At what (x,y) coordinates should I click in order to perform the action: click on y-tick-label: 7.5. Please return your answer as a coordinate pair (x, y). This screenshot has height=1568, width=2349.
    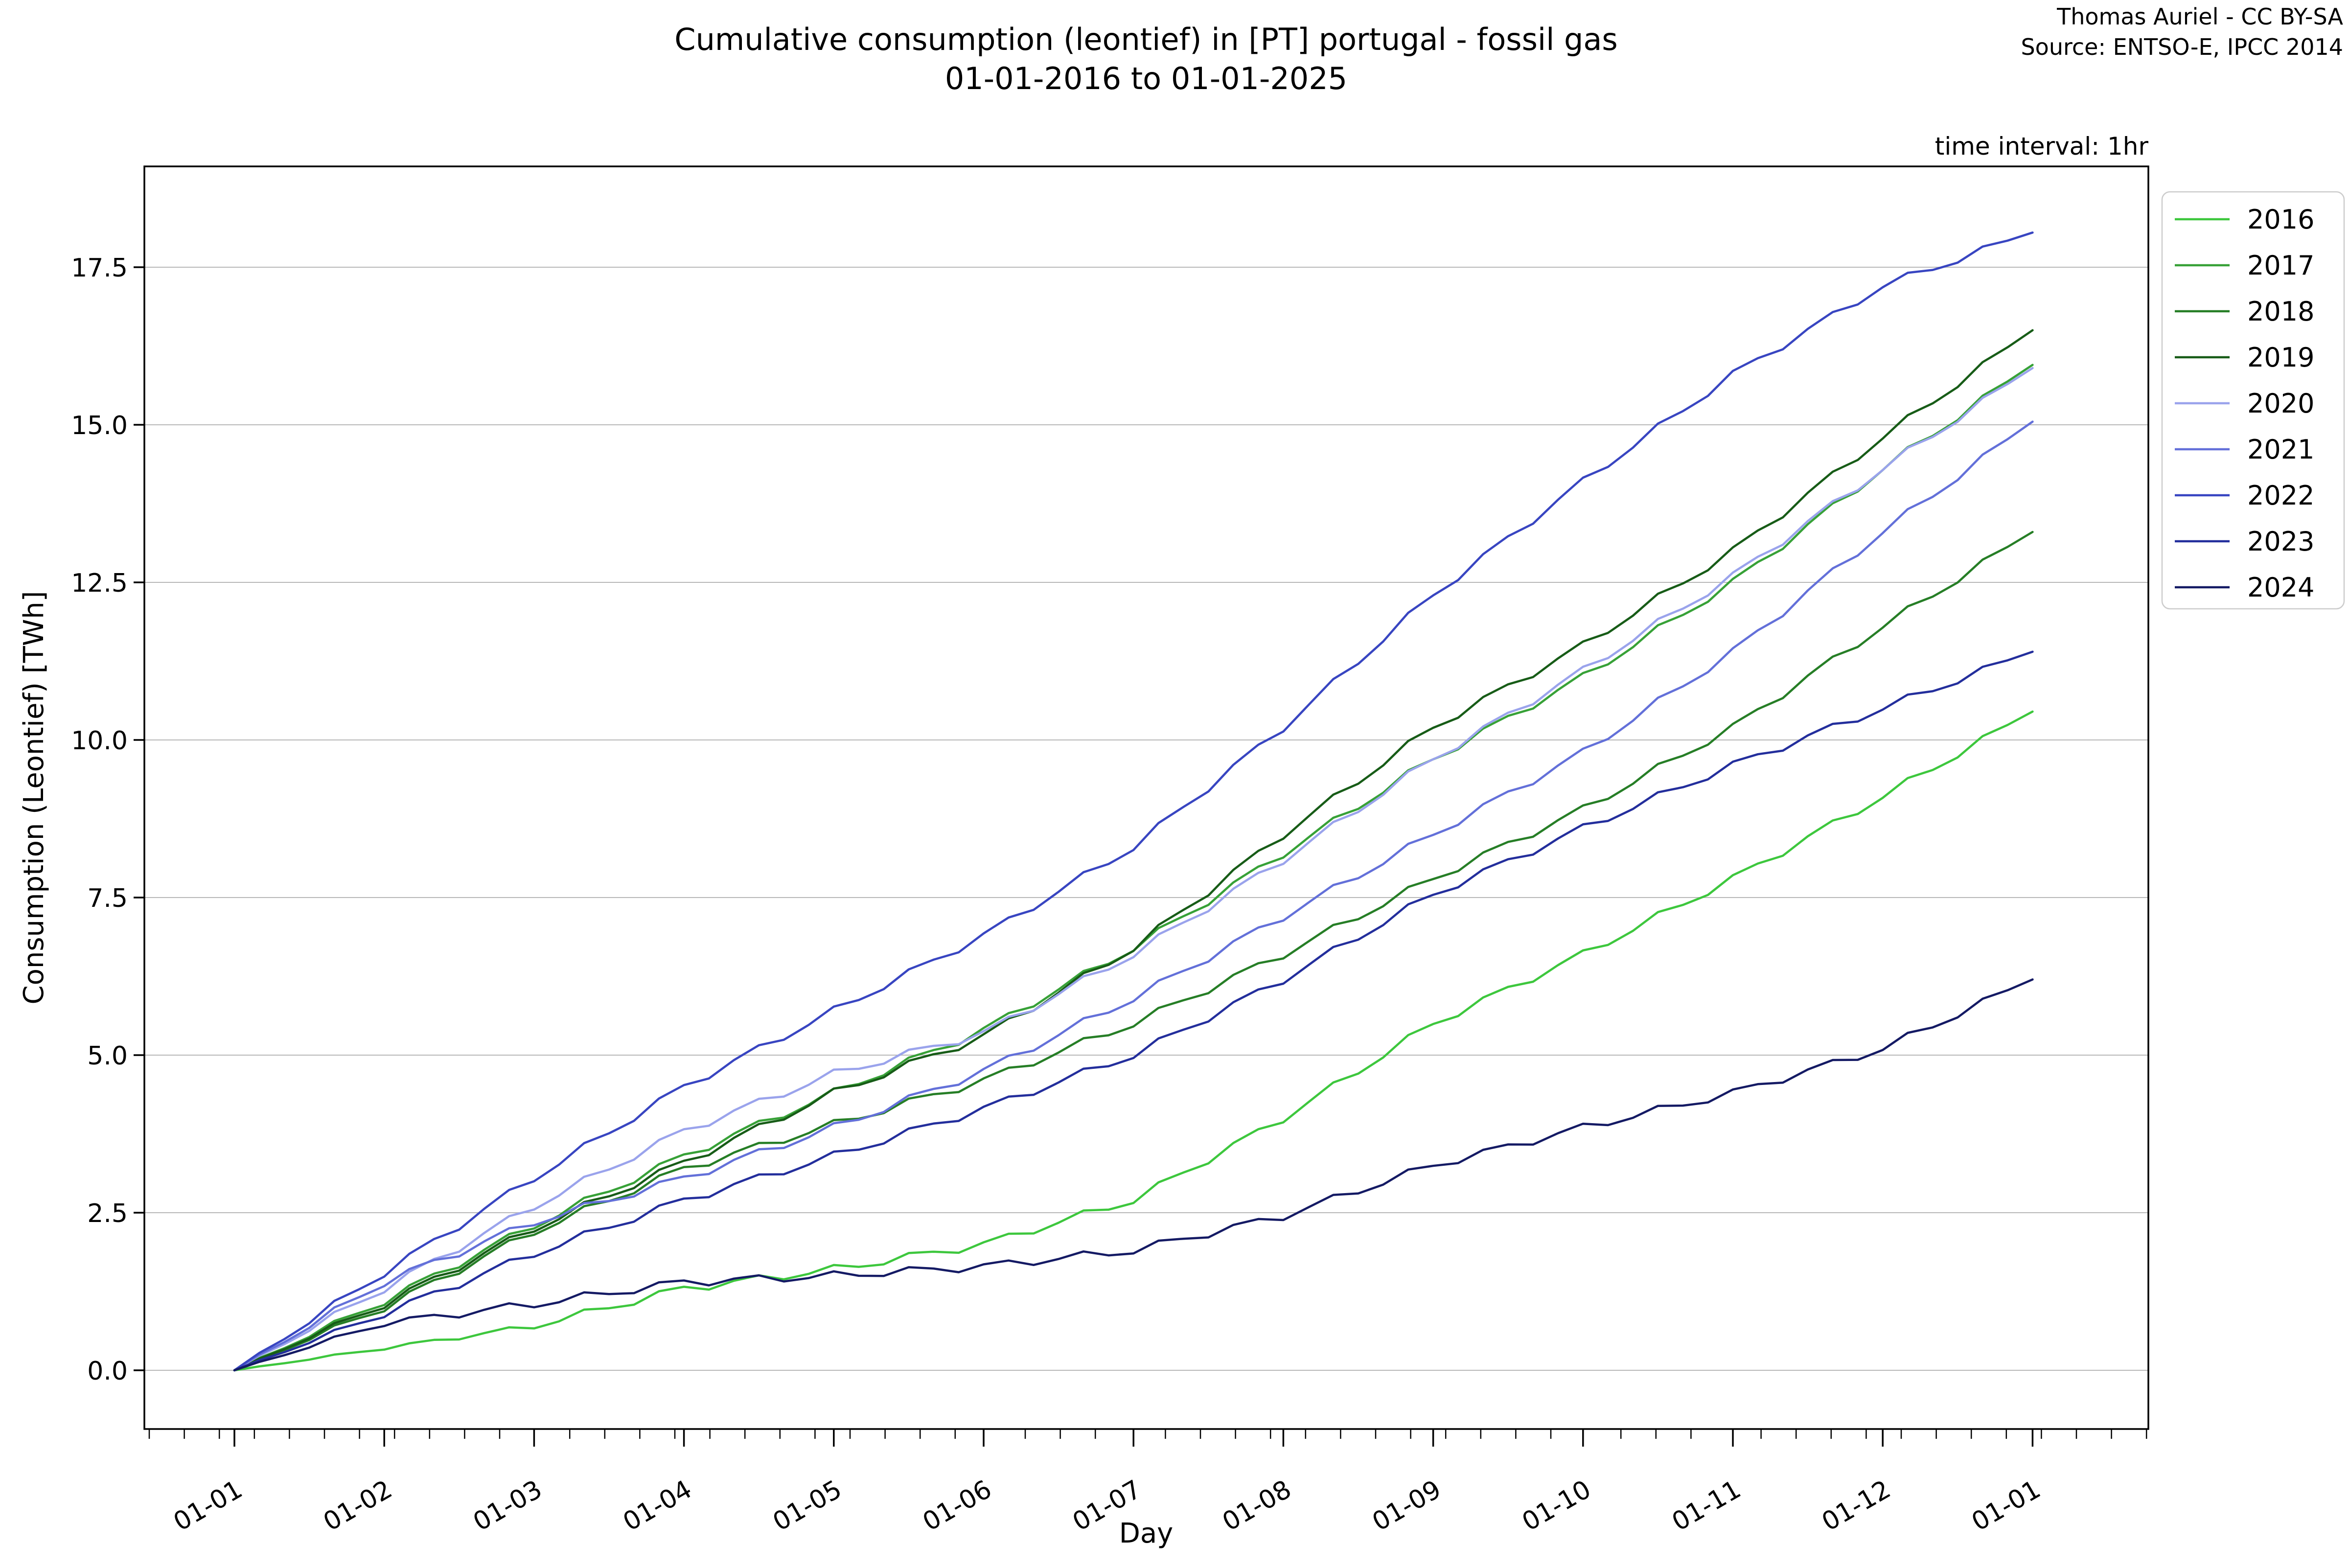
    Looking at the image, I should click on (107, 898).